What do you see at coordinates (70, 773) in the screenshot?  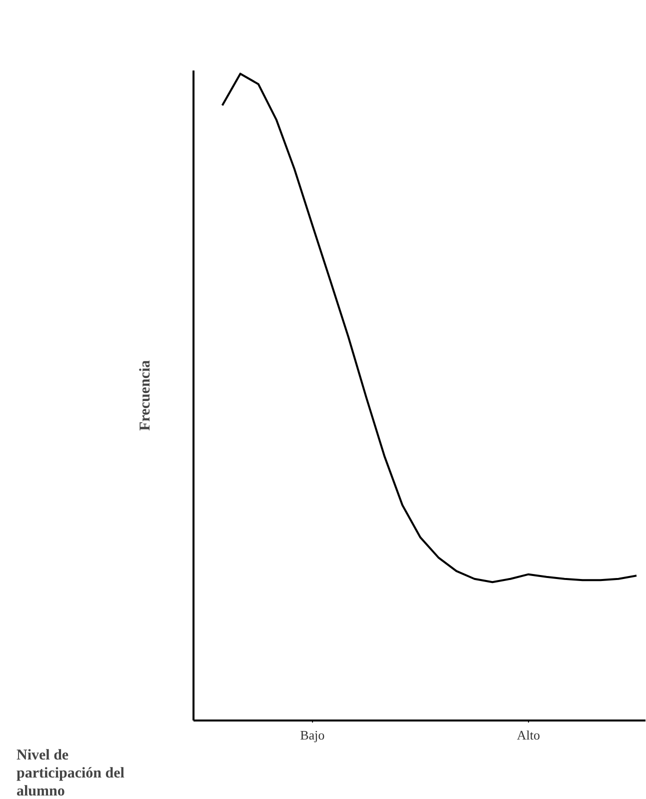 I see `x-axis-title: Nivel de participación del alumno` at bounding box center [70, 773].